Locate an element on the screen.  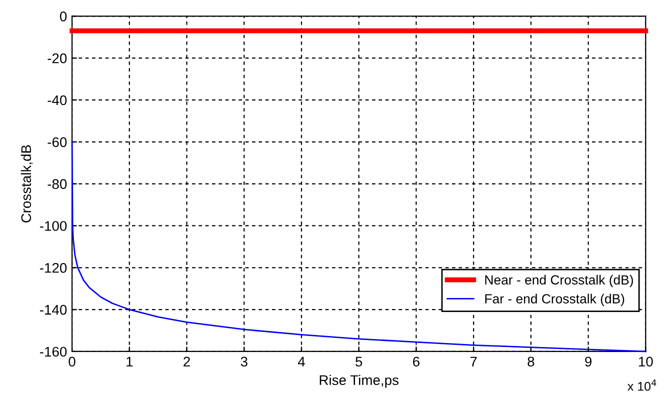
y-tick-label: -120 is located at coordinates (53, 267).